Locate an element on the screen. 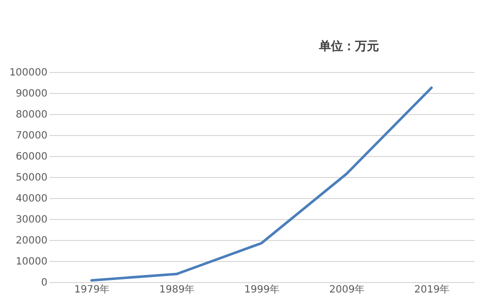 The image size is (500, 295). y-tick-label: 90000 is located at coordinates (32, 94).